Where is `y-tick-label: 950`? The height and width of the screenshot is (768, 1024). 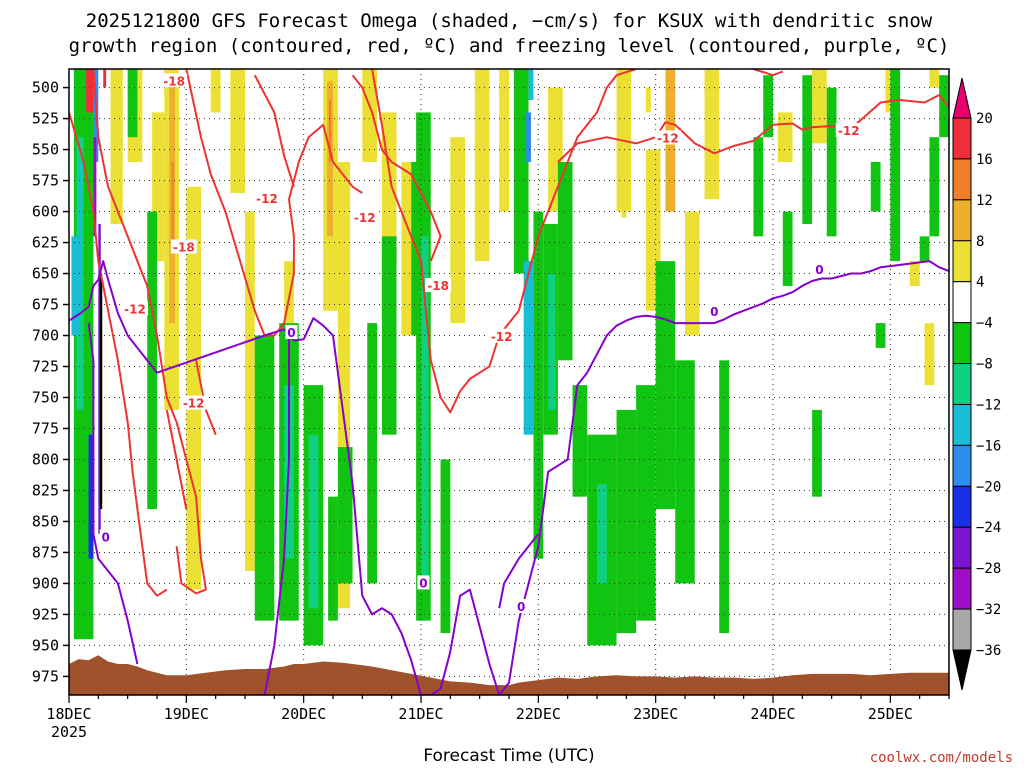 y-tick-label: 950 is located at coordinates (45, 645).